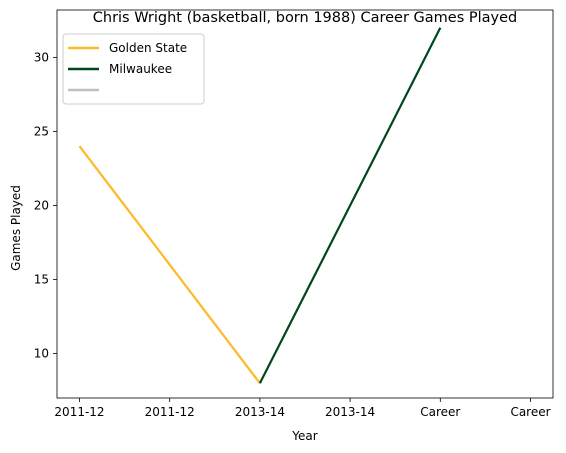  What do you see at coordinates (304, 436) in the screenshot?
I see `x-axis-label: Year` at bounding box center [304, 436].